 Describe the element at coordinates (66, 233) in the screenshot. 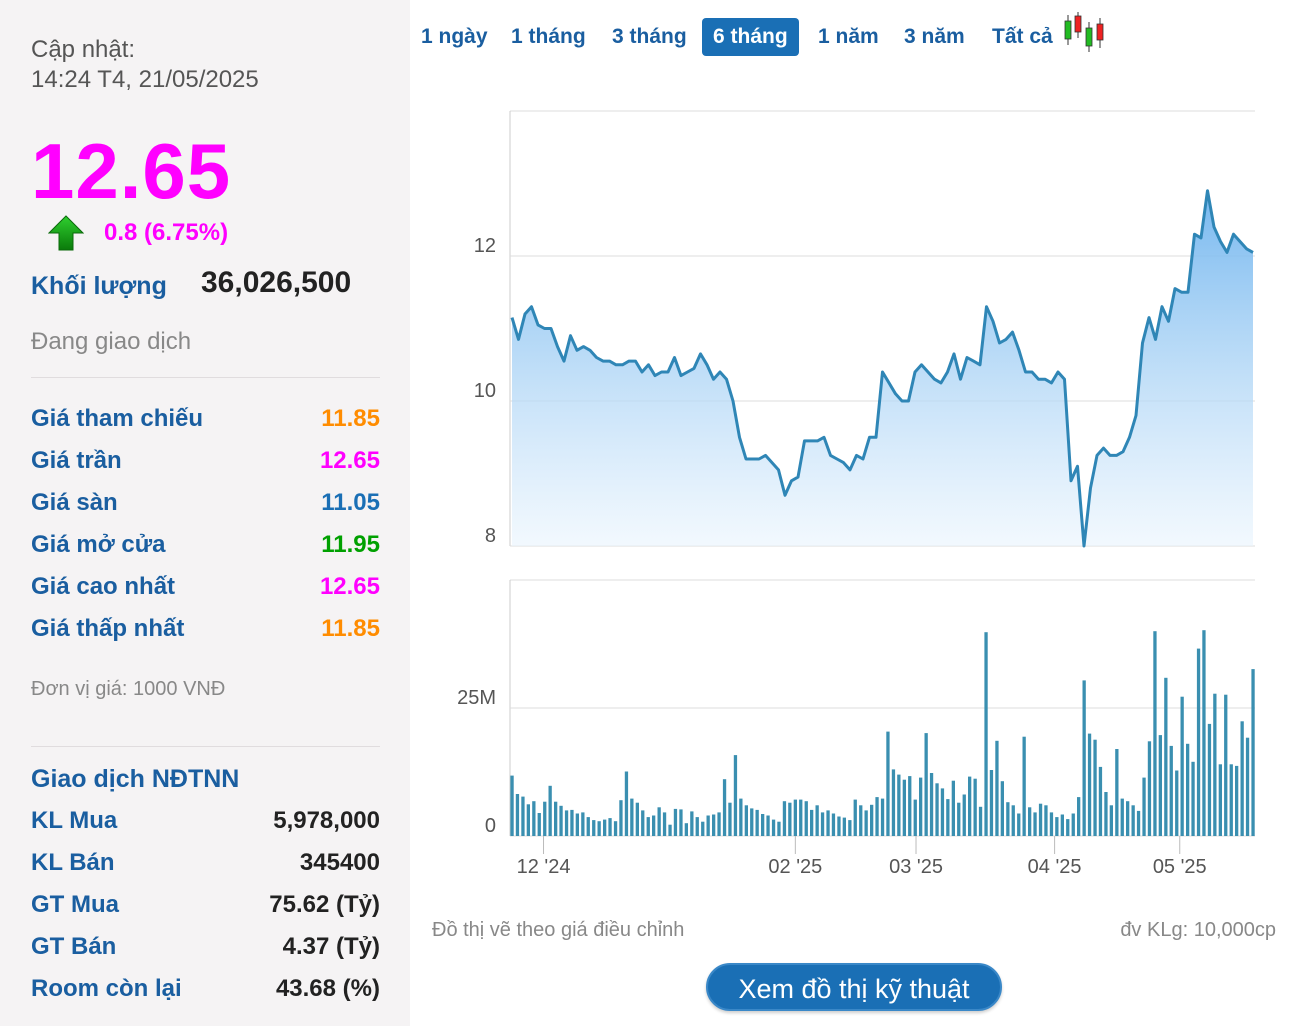

I see `up-arrow-icon` at that location.